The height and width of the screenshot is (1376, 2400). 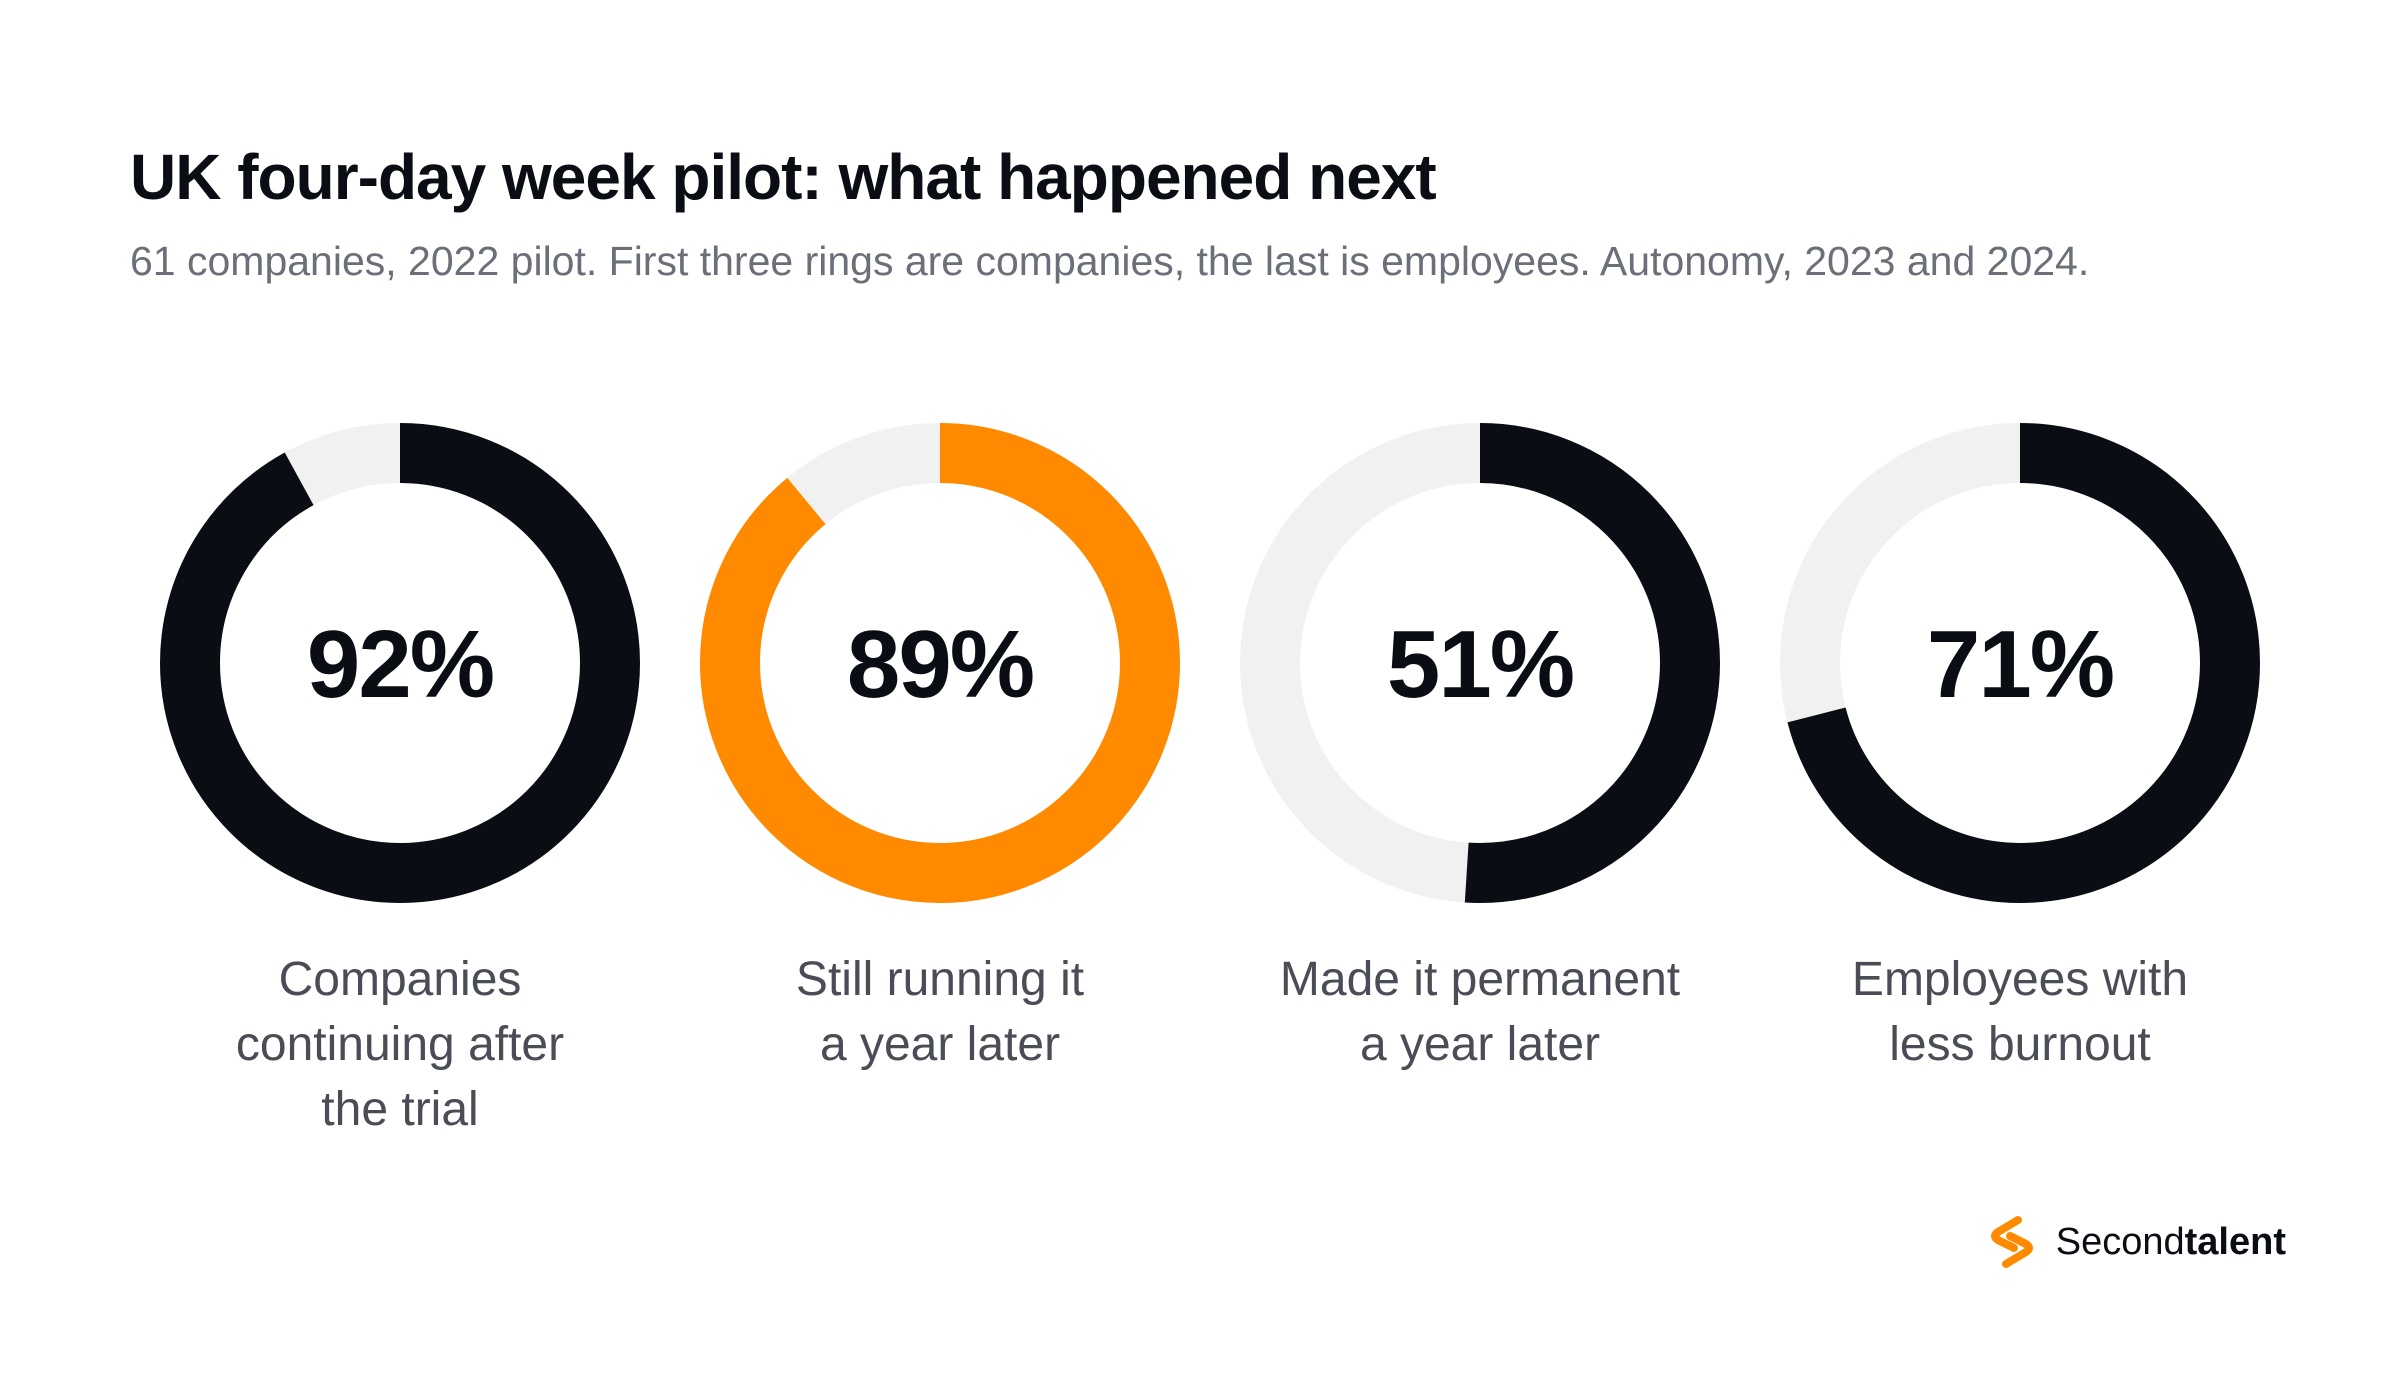 I want to click on brand-name: Secondtalent, so click(x=2171, y=1242).